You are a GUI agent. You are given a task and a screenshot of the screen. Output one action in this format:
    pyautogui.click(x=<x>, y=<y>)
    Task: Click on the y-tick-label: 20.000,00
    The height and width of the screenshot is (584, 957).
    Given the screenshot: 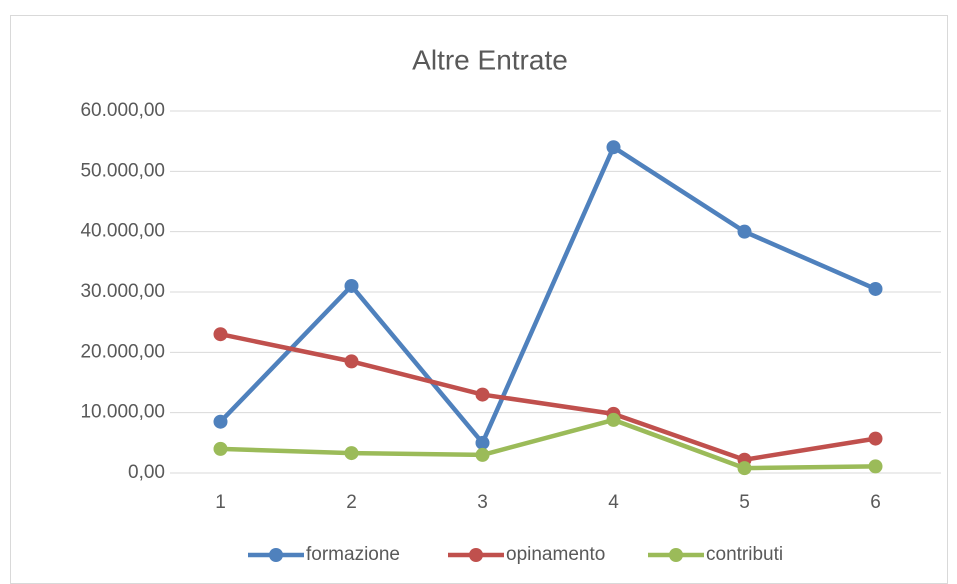 What is the action you would take?
    pyautogui.click(x=122, y=351)
    